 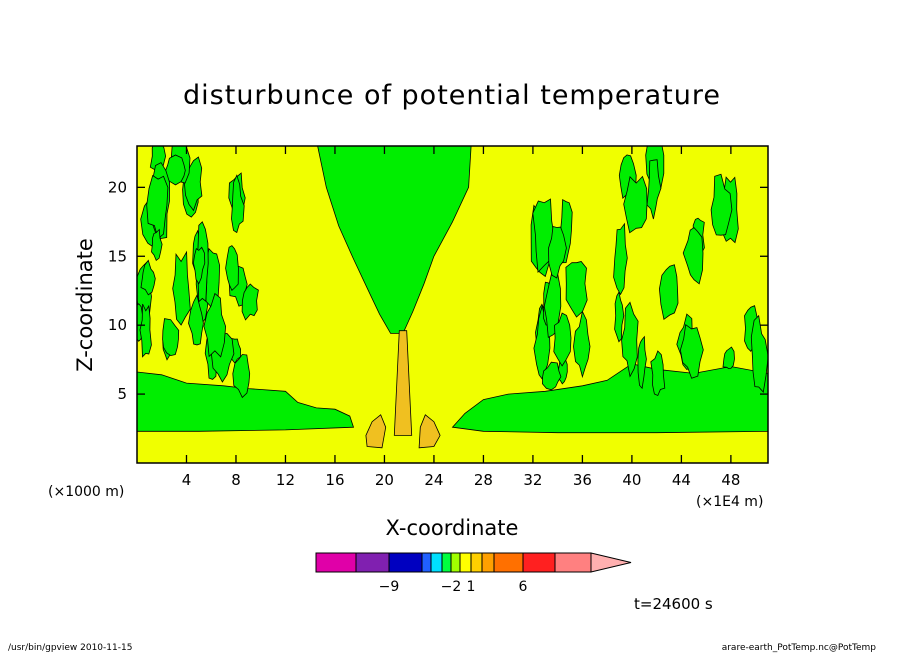 What do you see at coordinates (246, 401) in the screenshot?
I see `green-band-left` at bounding box center [246, 401].